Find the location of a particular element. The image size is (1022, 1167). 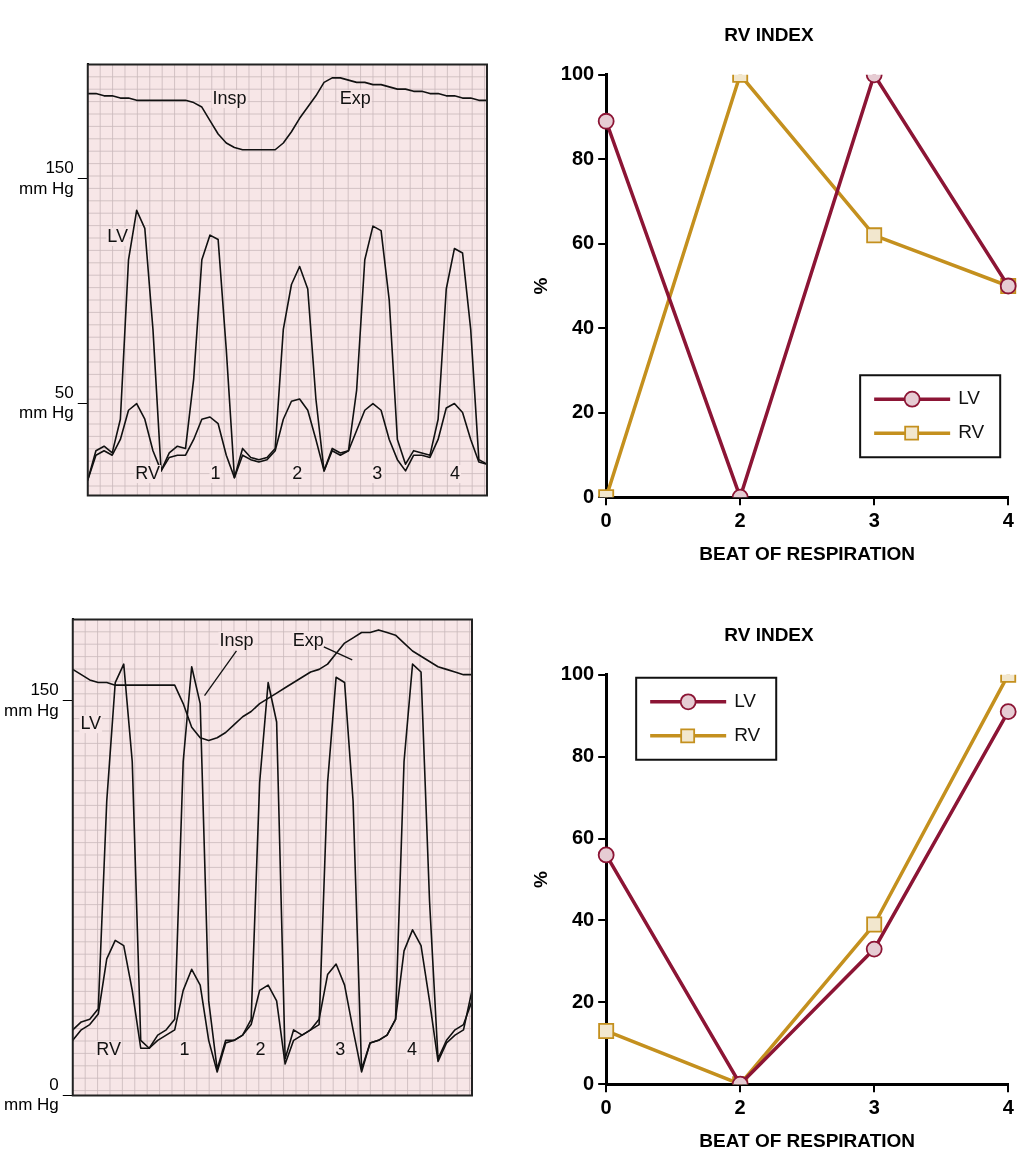

y-tick-label: 50 mm Hg is located at coordinates (46, 403).